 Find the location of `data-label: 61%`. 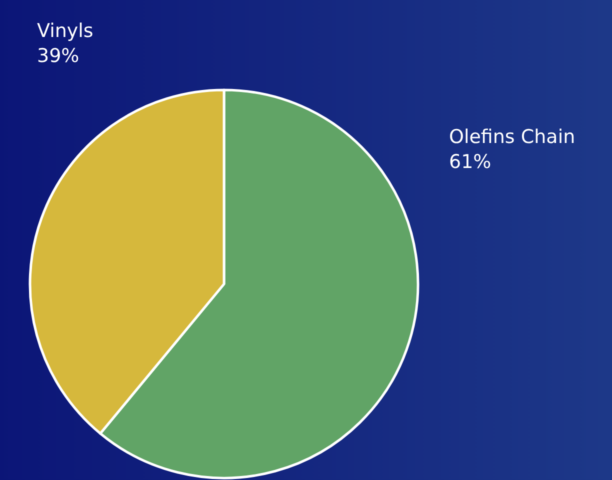

data-label: 61% is located at coordinates (470, 161).